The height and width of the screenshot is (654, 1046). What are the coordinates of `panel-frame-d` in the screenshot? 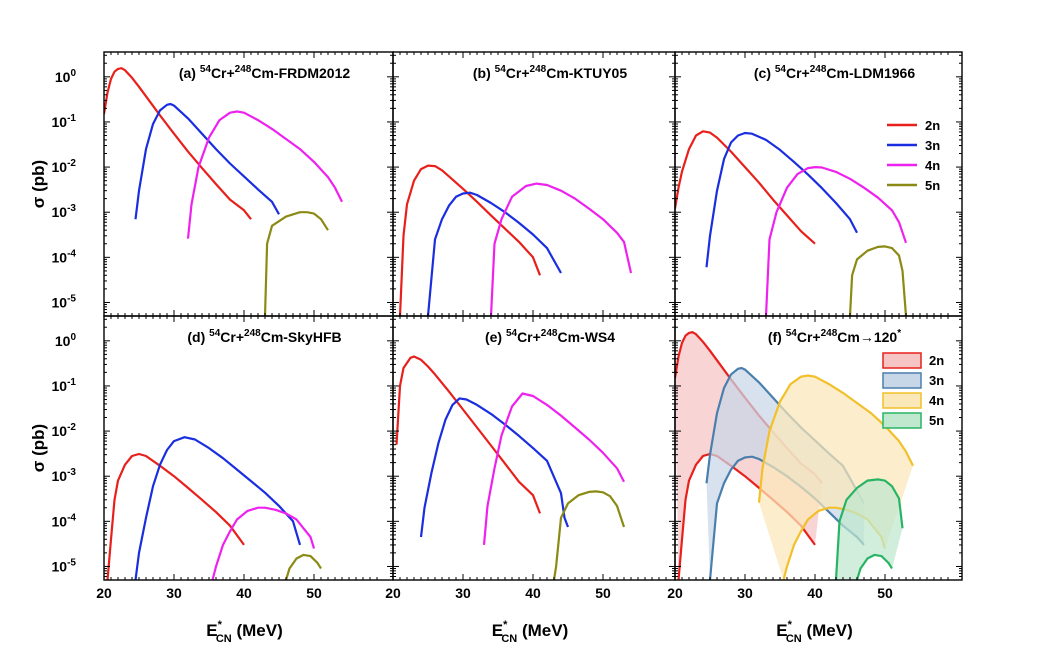 It's located at (248, 448).